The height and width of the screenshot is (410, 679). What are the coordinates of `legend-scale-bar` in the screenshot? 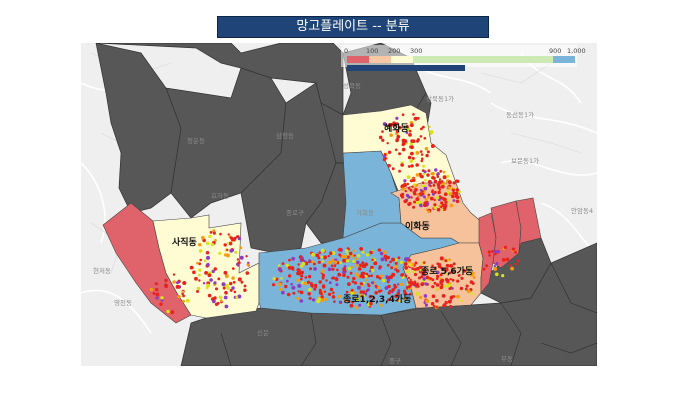 It's located at (406, 68).